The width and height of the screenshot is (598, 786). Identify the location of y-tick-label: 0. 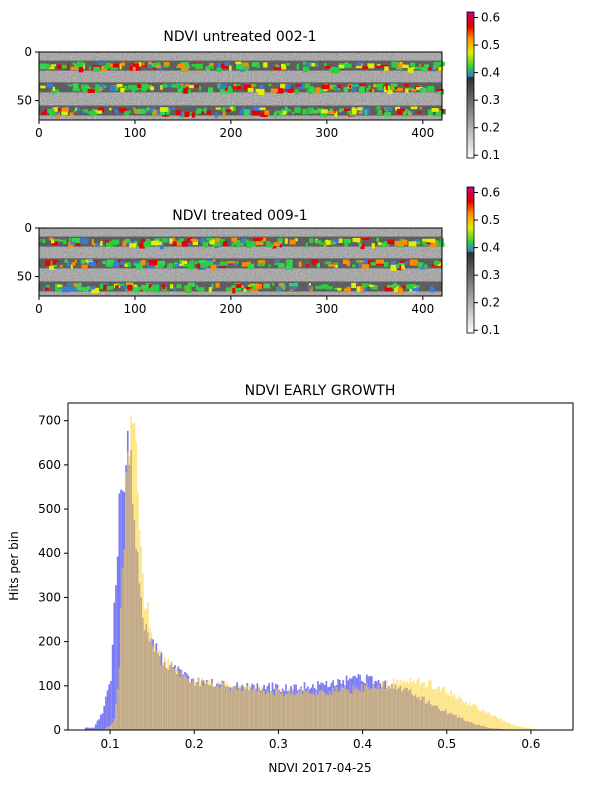
(28, 228).